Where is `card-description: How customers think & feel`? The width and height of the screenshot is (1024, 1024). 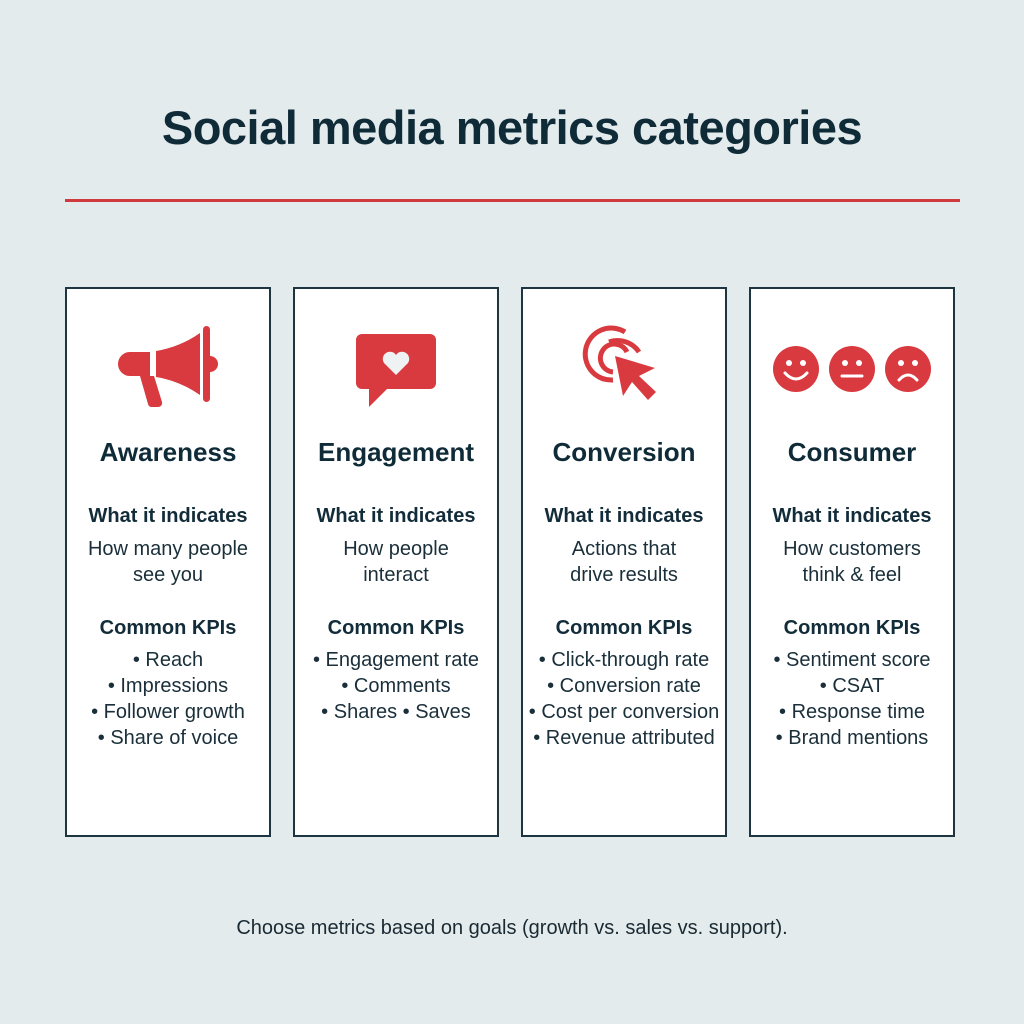 card-description: How customers think & feel is located at coordinates (852, 562).